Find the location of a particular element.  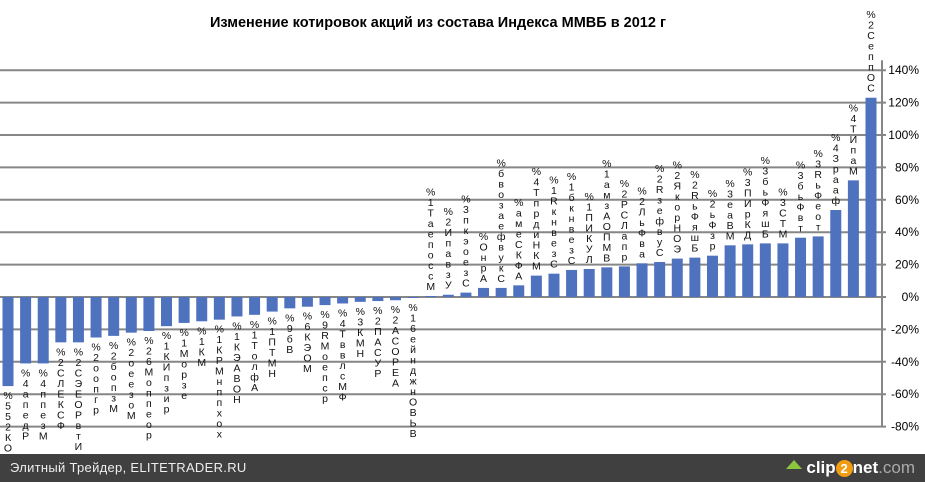

y-tick-label: -60% is located at coordinates (905, 394).